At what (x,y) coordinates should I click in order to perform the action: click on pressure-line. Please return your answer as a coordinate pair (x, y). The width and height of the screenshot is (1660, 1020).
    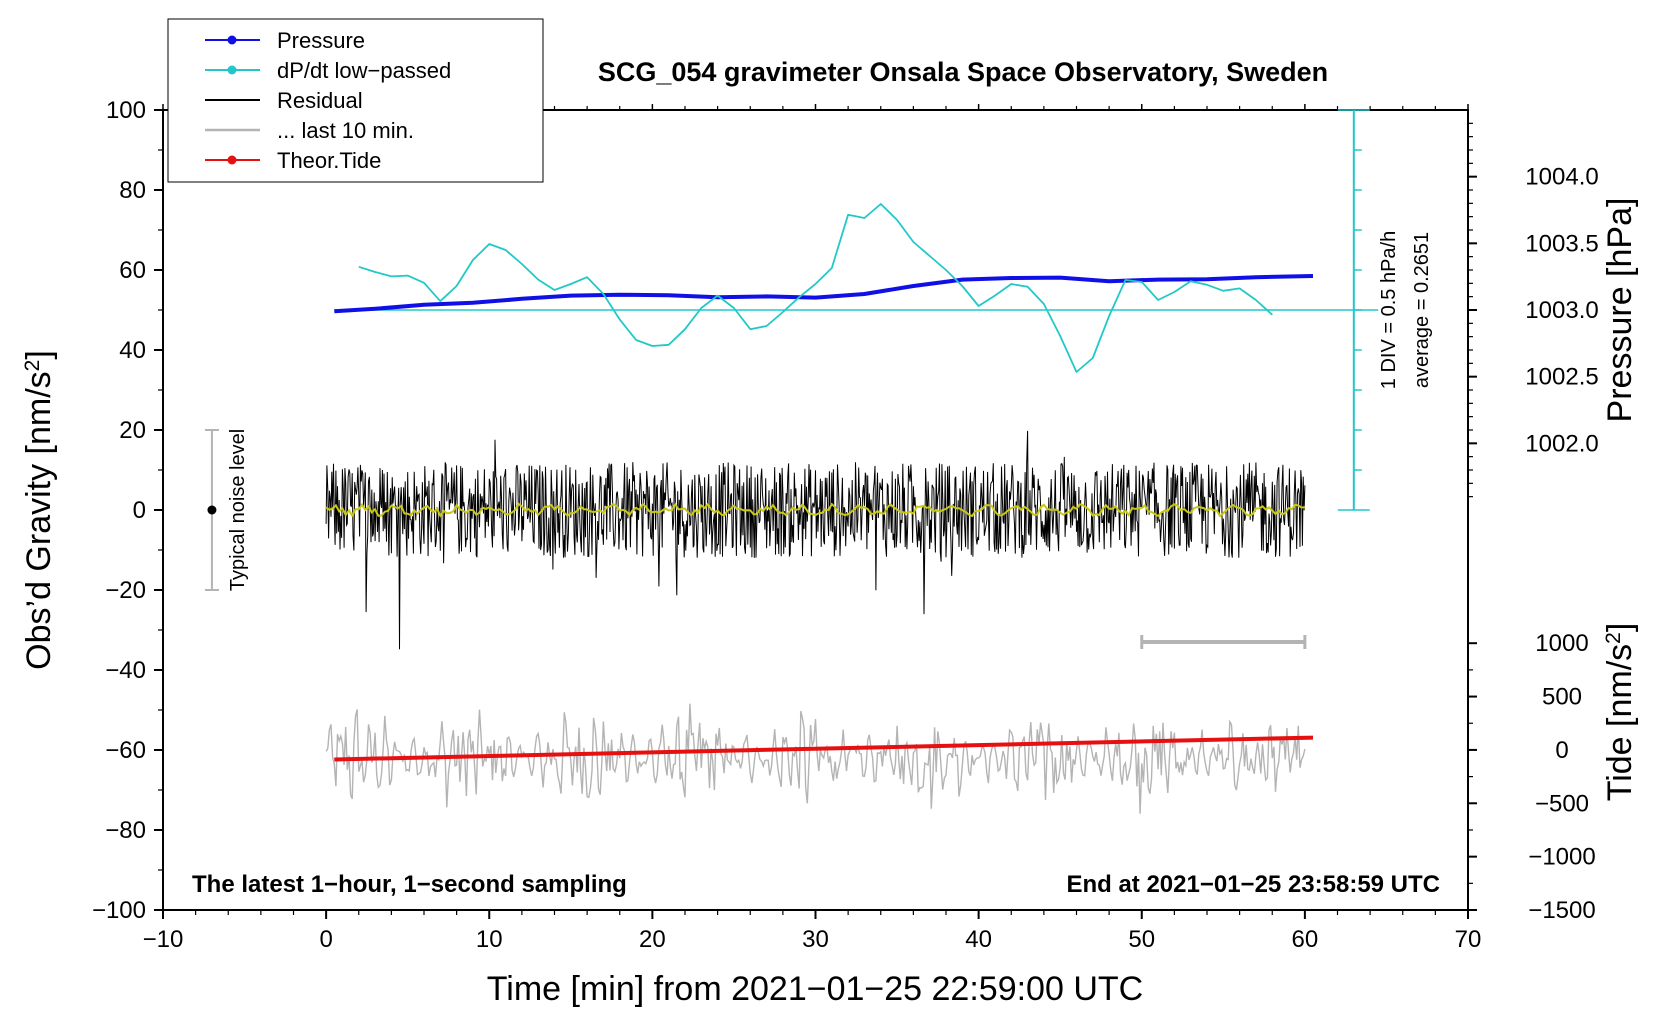
    Looking at the image, I should click on (824, 294).